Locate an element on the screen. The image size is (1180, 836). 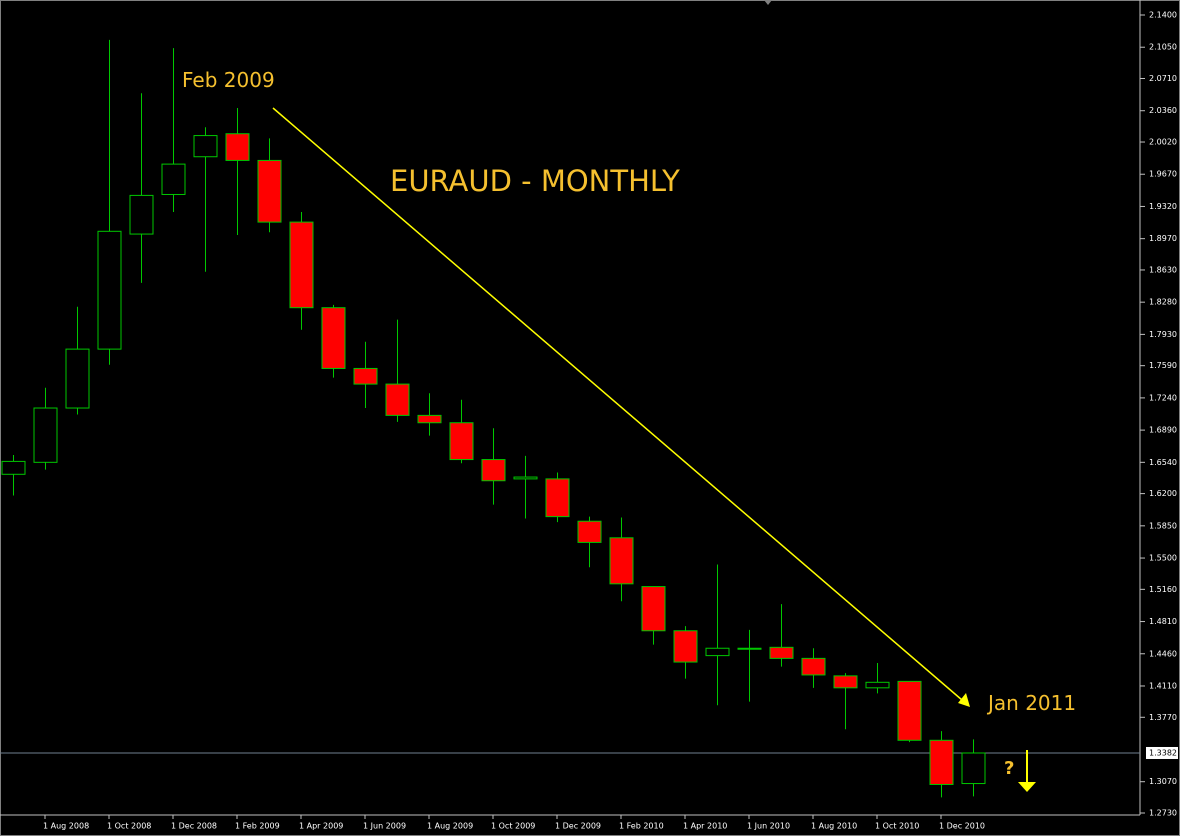
y-tick-label: 1.8970 is located at coordinates (1163, 238).